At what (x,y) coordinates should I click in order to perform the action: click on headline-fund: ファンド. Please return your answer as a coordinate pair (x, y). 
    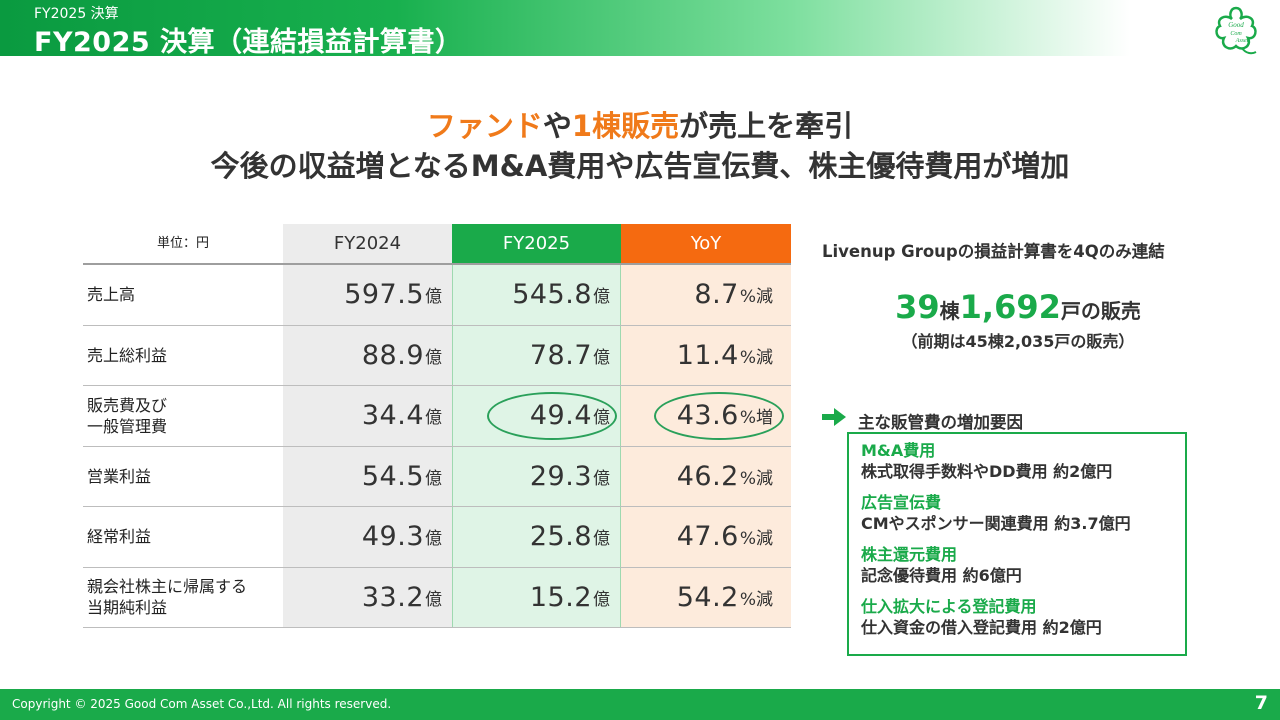
    Looking at the image, I should click on (484, 126).